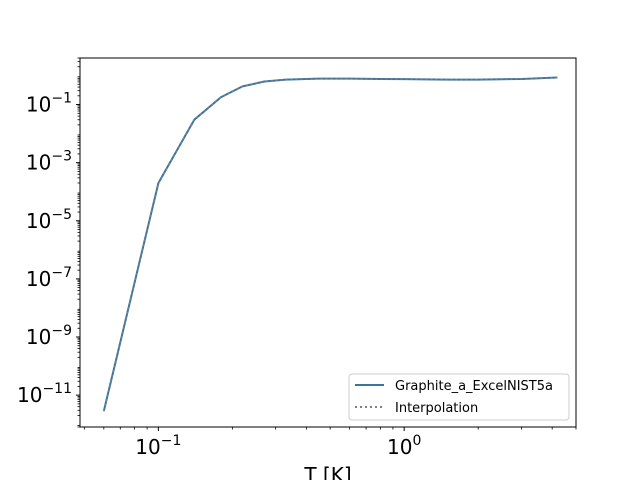 Image resolution: width=640 pixels, height=480 pixels. I want to click on x-tick-label-exp: 0, so click(416, 441).